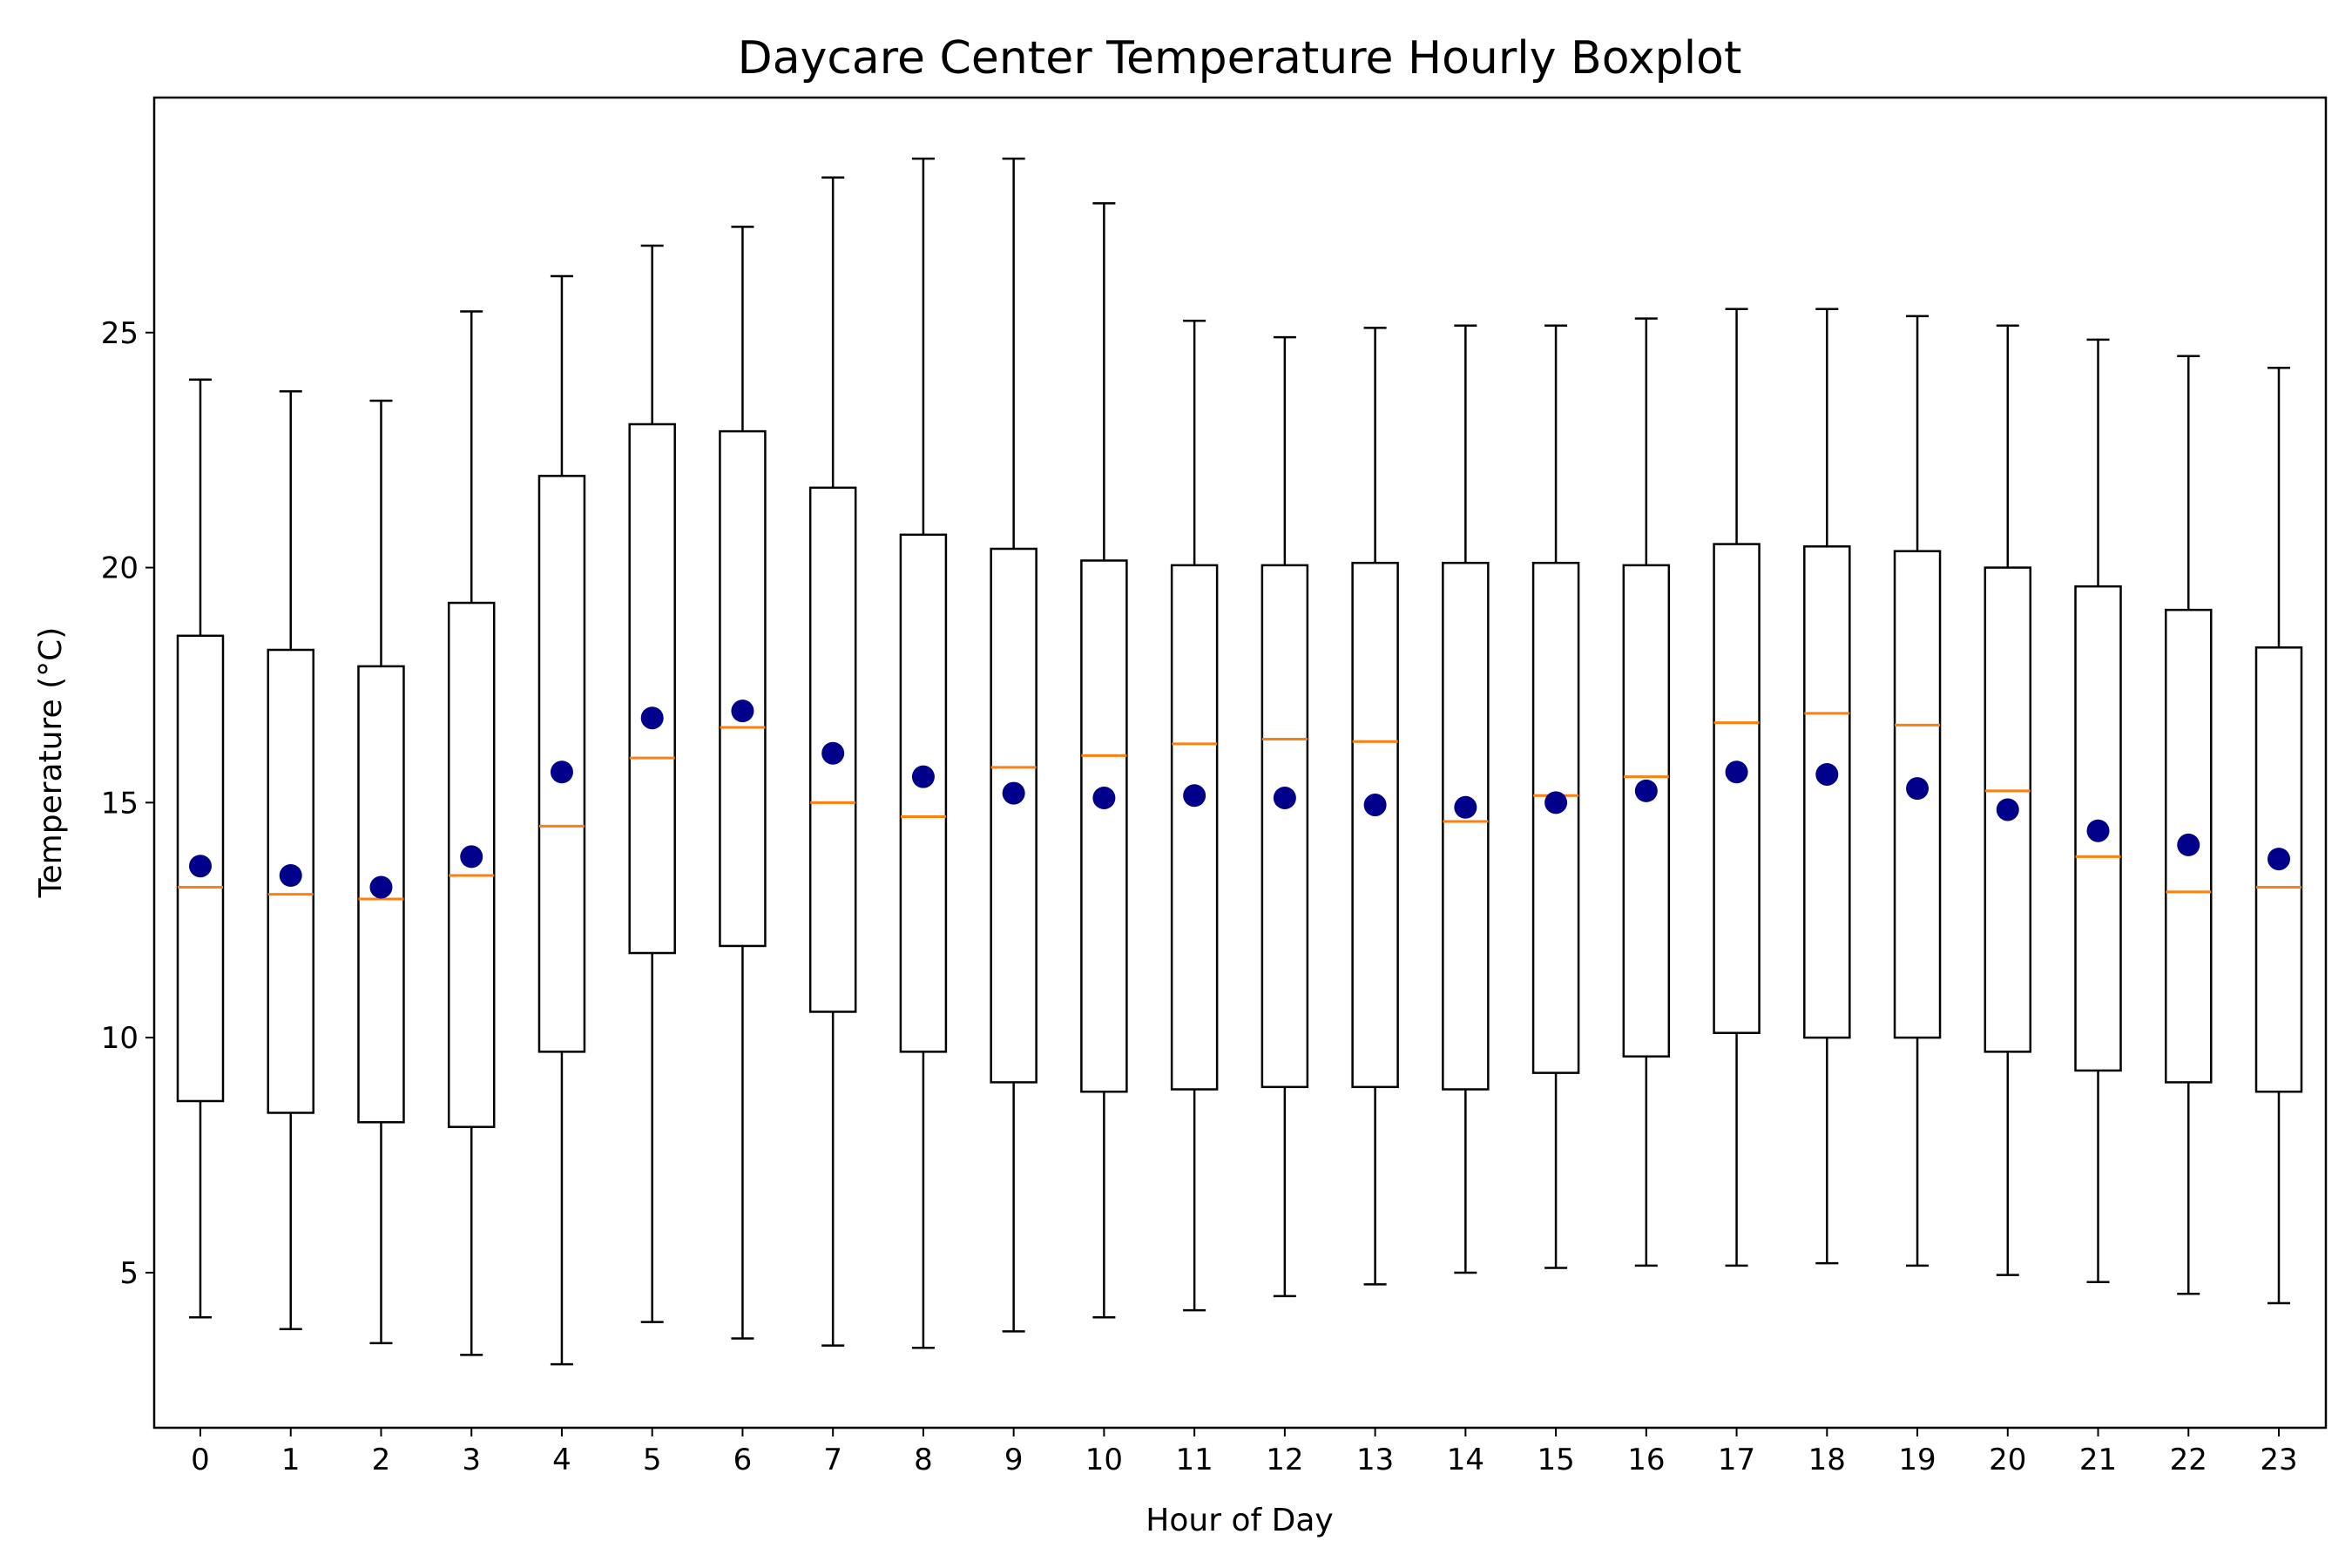 The width and height of the screenshot is (2352, 1568). Describe the element at coordinates (1556, 1460) in the screenshot. I see `x-tick-label: 15` at that location.